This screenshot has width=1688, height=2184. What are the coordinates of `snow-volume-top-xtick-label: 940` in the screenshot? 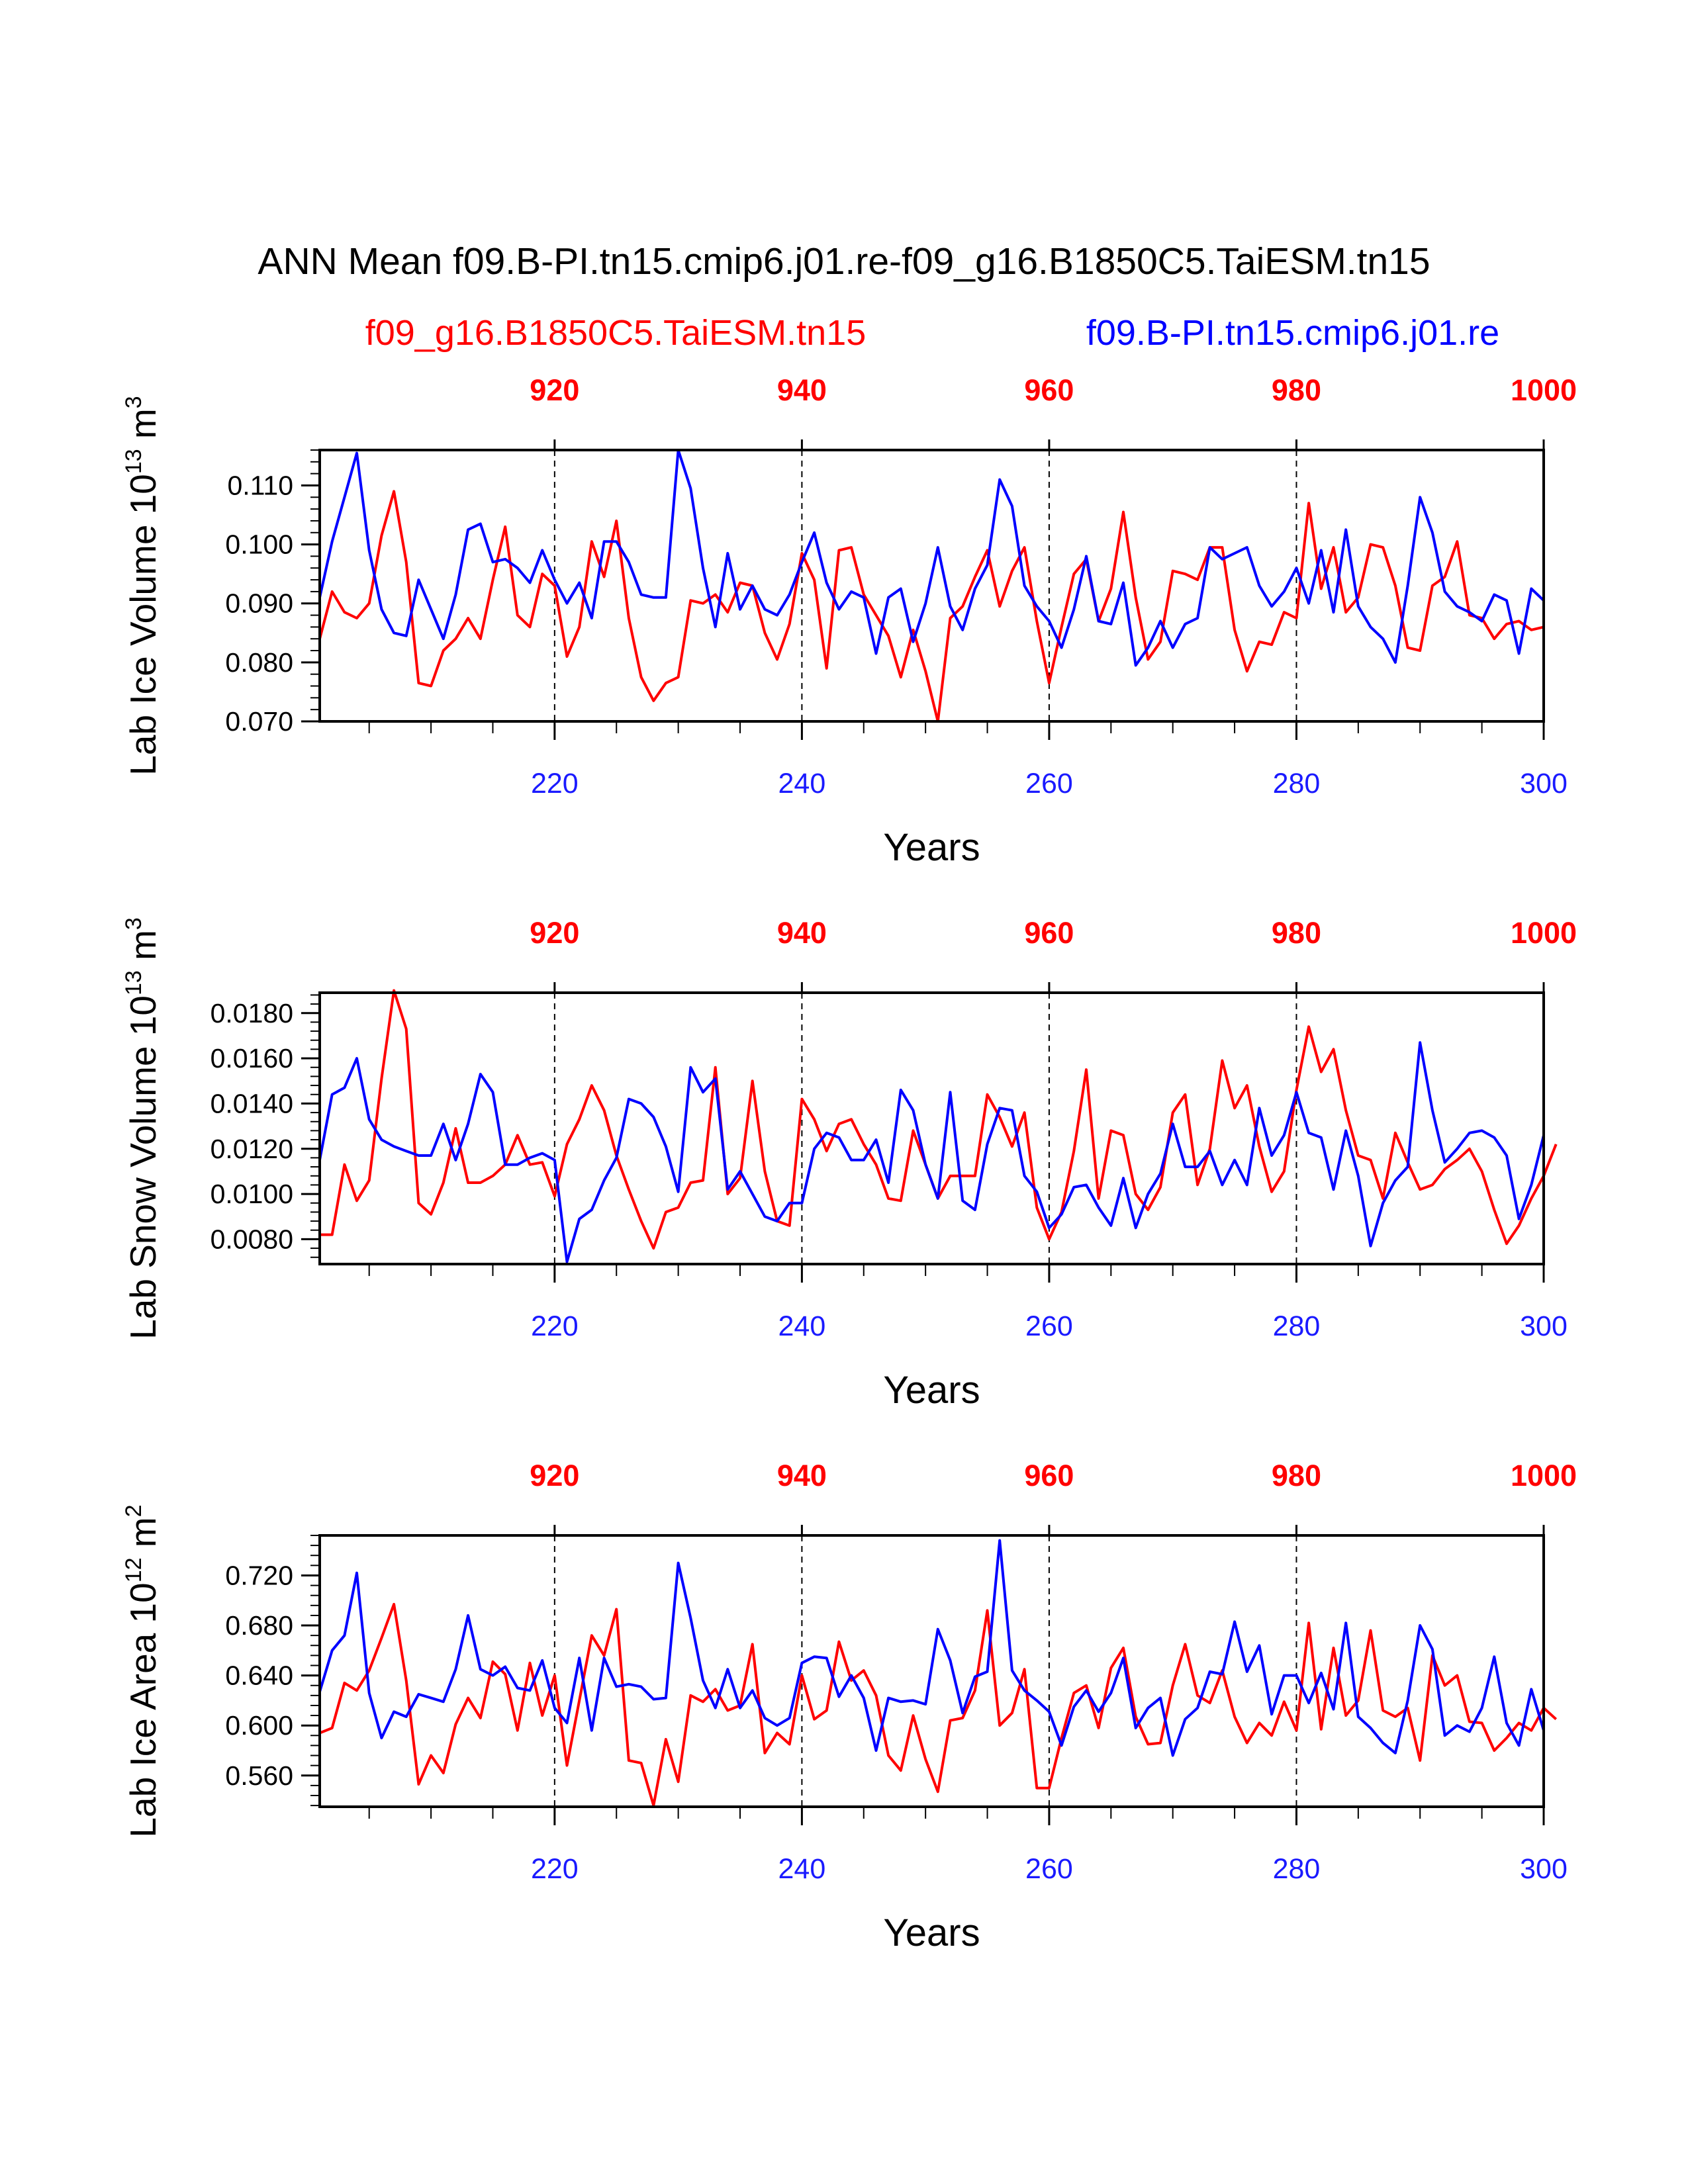 It's located at (802, 933).